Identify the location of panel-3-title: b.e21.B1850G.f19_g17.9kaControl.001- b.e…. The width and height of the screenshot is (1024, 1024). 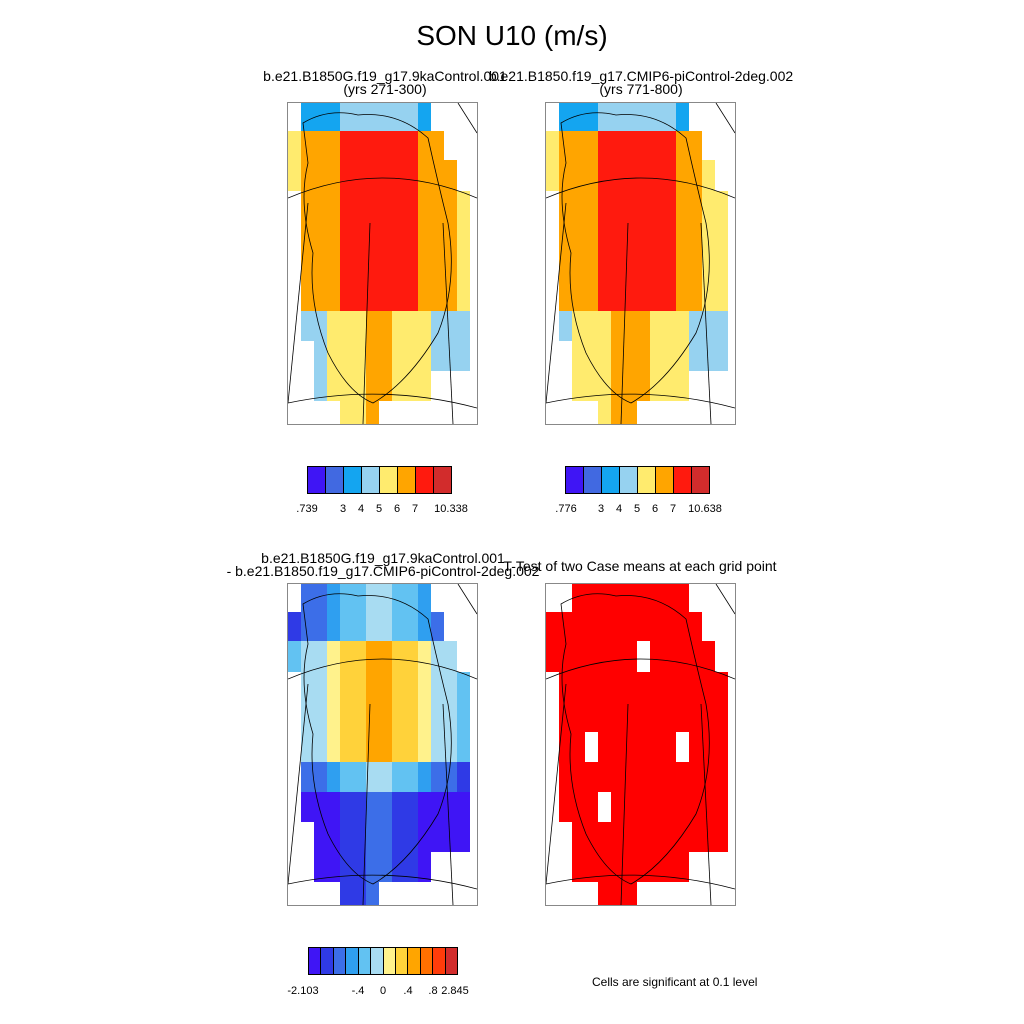
(383, 564).